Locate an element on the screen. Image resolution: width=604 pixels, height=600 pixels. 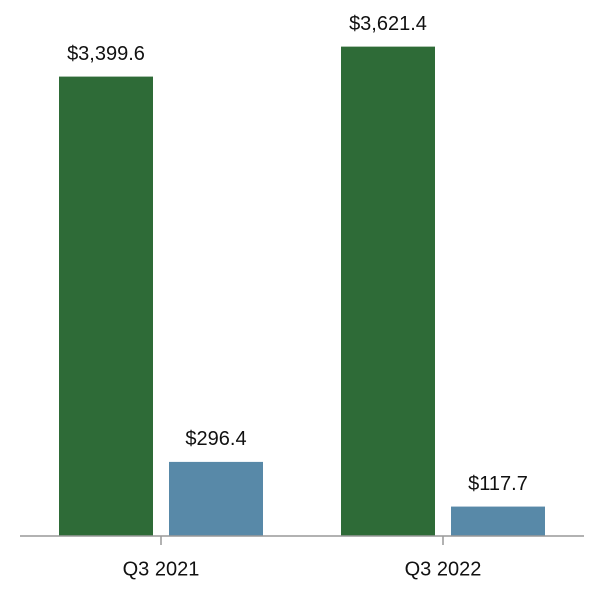
value-label: $117.7 is located at coordinates (498, 484).